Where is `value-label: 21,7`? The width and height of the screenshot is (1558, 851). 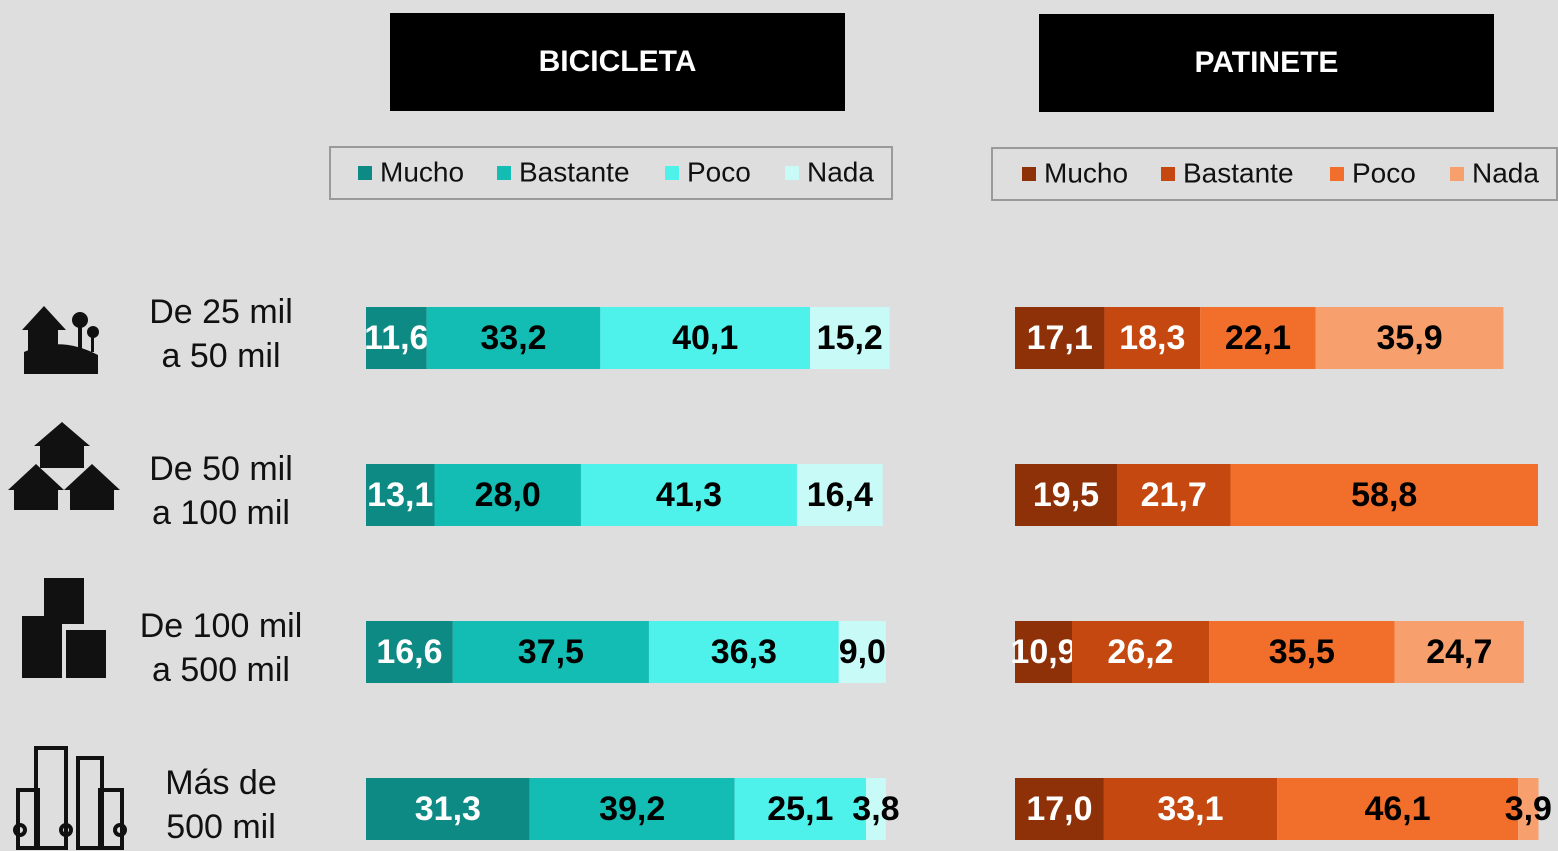
value-label: 21,7 is located at coordinates (1174, 495).